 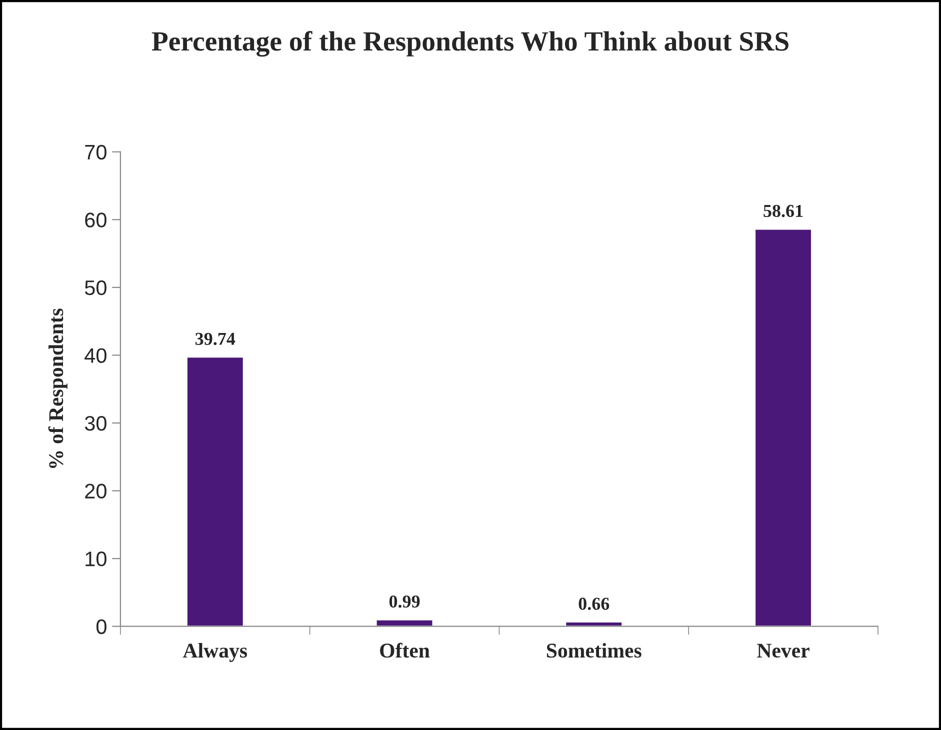 What do you see at coordinates (95, 355) in the screenshot?
I see `y-tick-label: 40` at bounding box center [95, 355].